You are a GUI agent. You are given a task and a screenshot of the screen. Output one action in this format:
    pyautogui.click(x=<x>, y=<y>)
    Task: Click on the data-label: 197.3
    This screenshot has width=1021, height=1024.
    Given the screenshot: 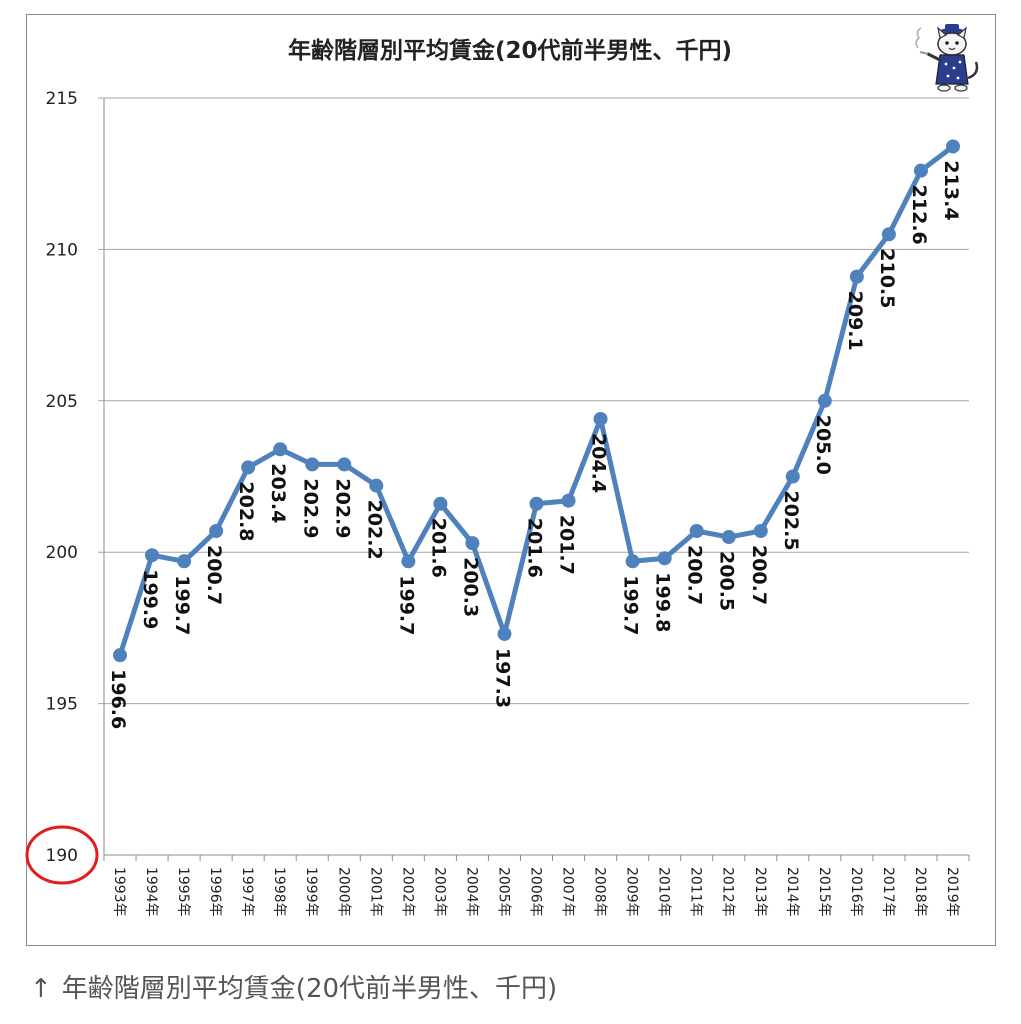 What is the action you would take?
    pyautogui.click(x=502, y=678)
    